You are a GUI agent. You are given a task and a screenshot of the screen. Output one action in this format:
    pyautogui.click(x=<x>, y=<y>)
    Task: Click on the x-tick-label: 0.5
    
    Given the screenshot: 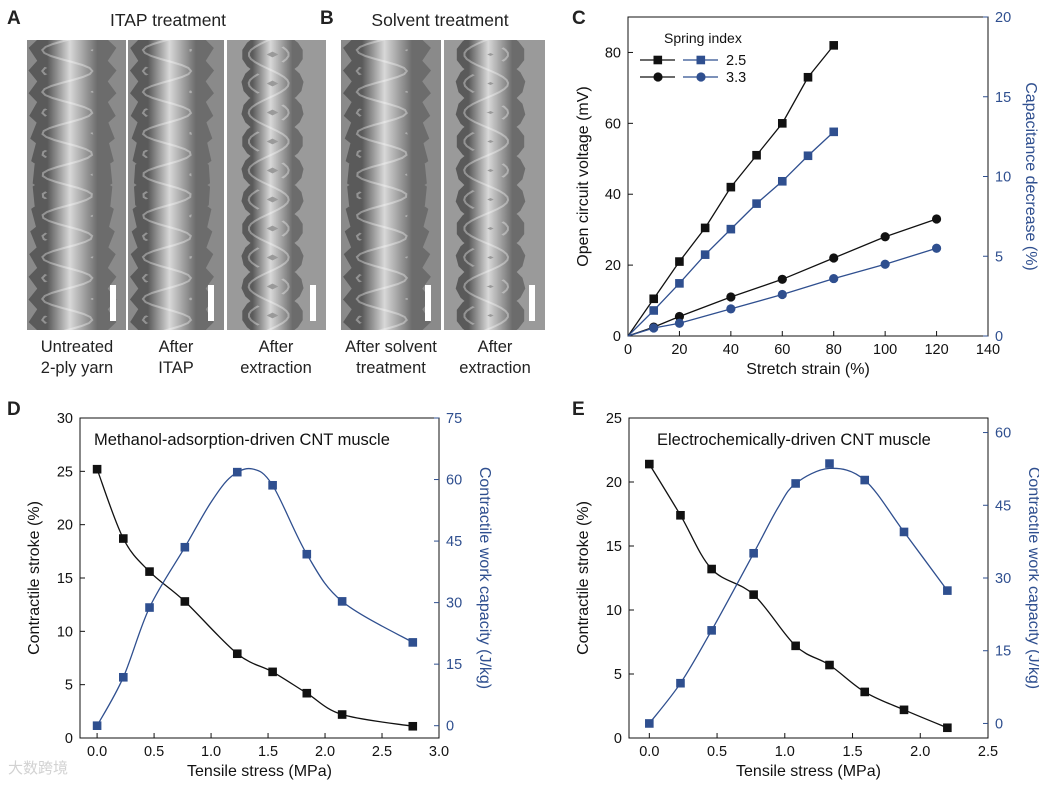 What is the action you would take?
    pyautogui.click(x=154, y=752)
    